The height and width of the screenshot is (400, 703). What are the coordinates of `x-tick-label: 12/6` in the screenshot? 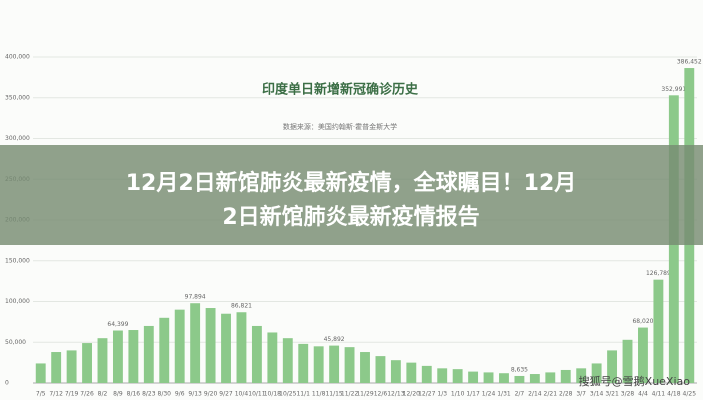 It's located at (381, 394).